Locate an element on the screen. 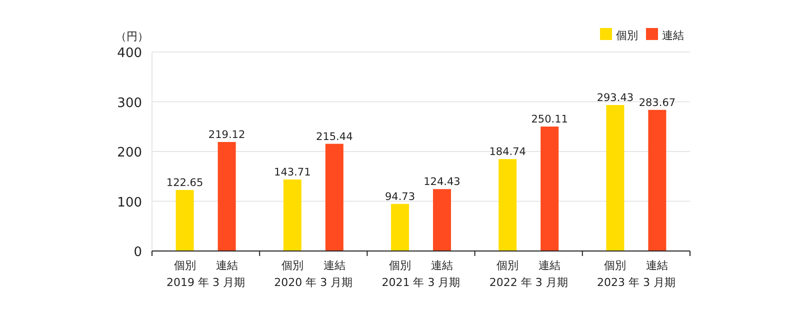 The width and height of the screenshot is (798, 320). y-tick-label: 200 is located at coordinates (129, 153).